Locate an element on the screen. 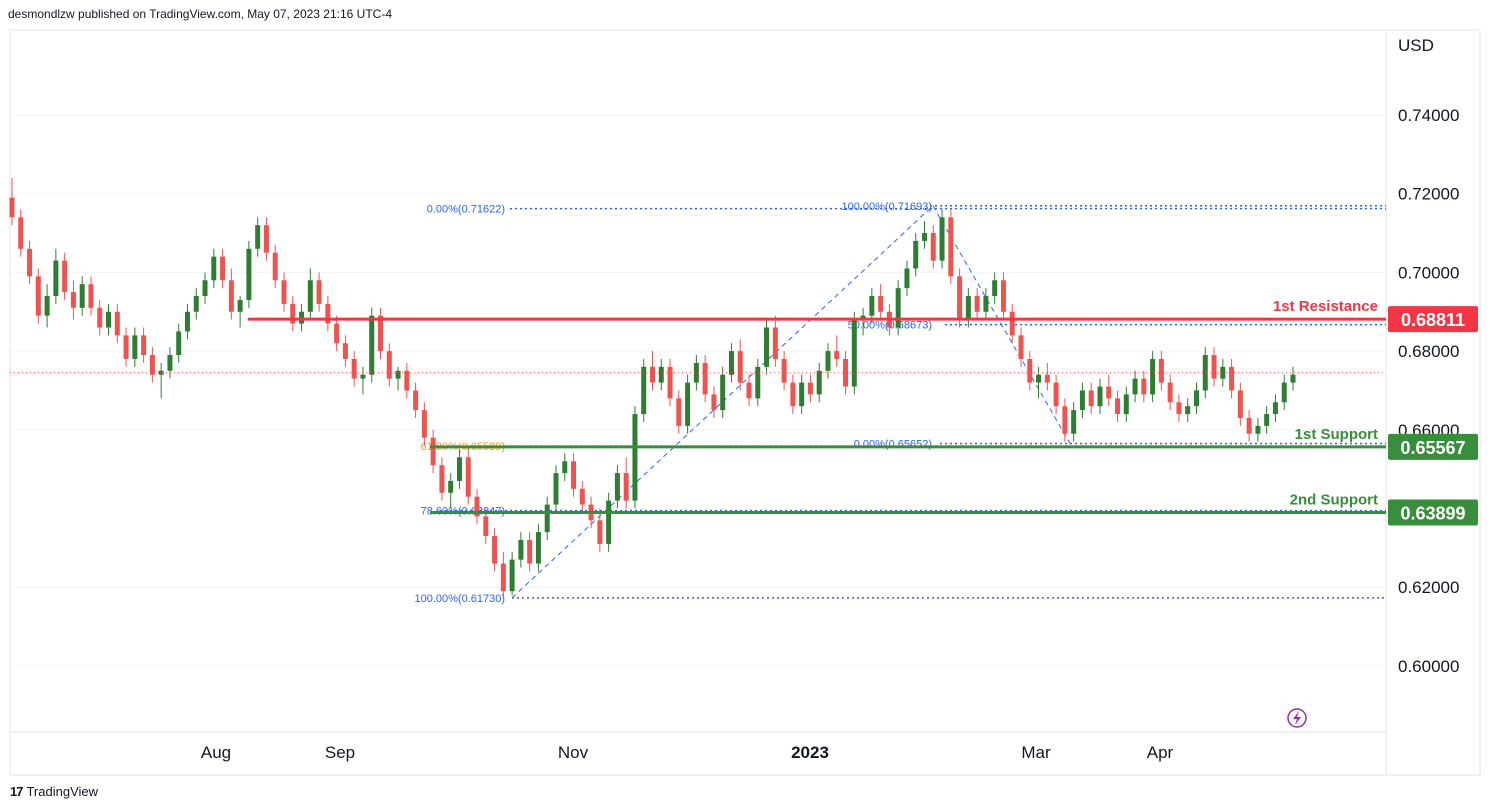 This screenshot has width=1492, height=810. fib-level-label: 100.00%(0.61730) is located at coordinates (459, 599).